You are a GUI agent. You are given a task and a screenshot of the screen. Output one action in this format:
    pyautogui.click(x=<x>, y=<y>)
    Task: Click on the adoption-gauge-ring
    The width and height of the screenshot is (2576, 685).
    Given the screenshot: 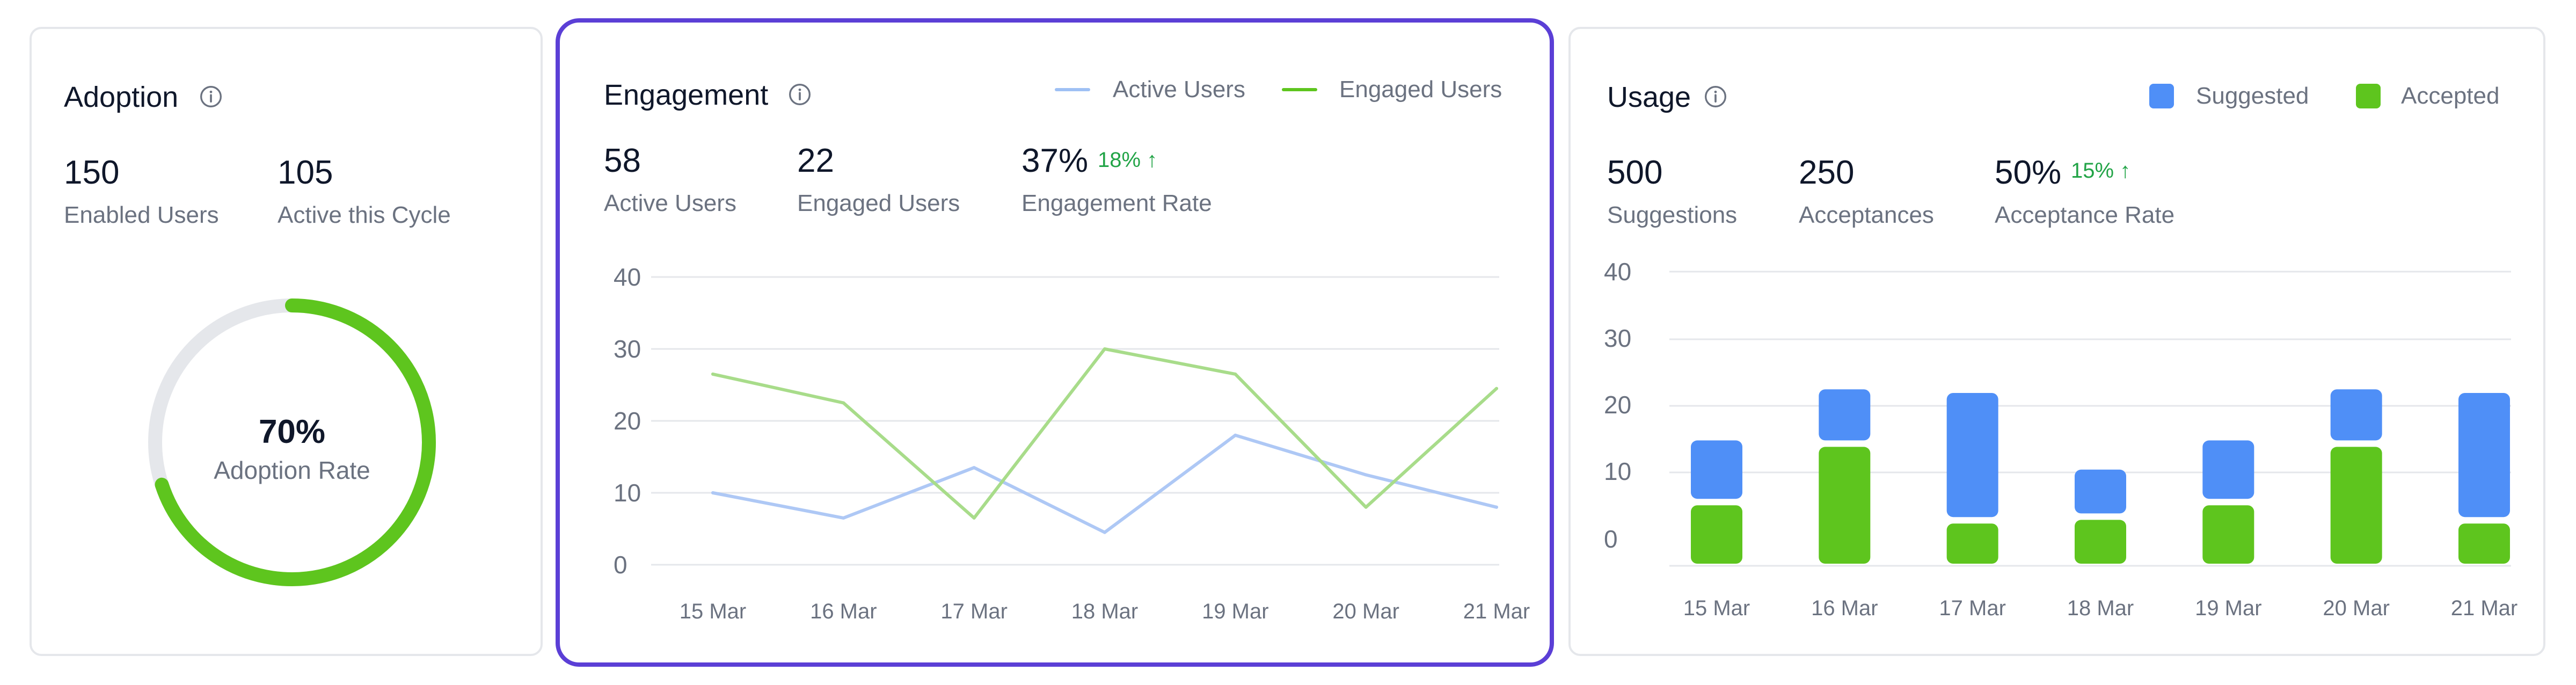 What is the action you would take?
    pyautogui.click(x=292, y=442)
    